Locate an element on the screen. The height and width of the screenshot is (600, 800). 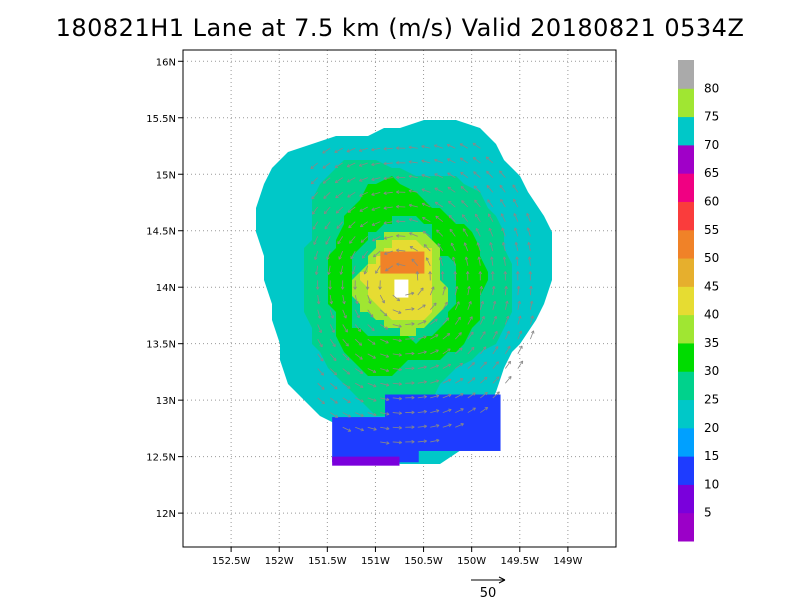
x-tick-label: 150W is located at coordinates (471, 561).